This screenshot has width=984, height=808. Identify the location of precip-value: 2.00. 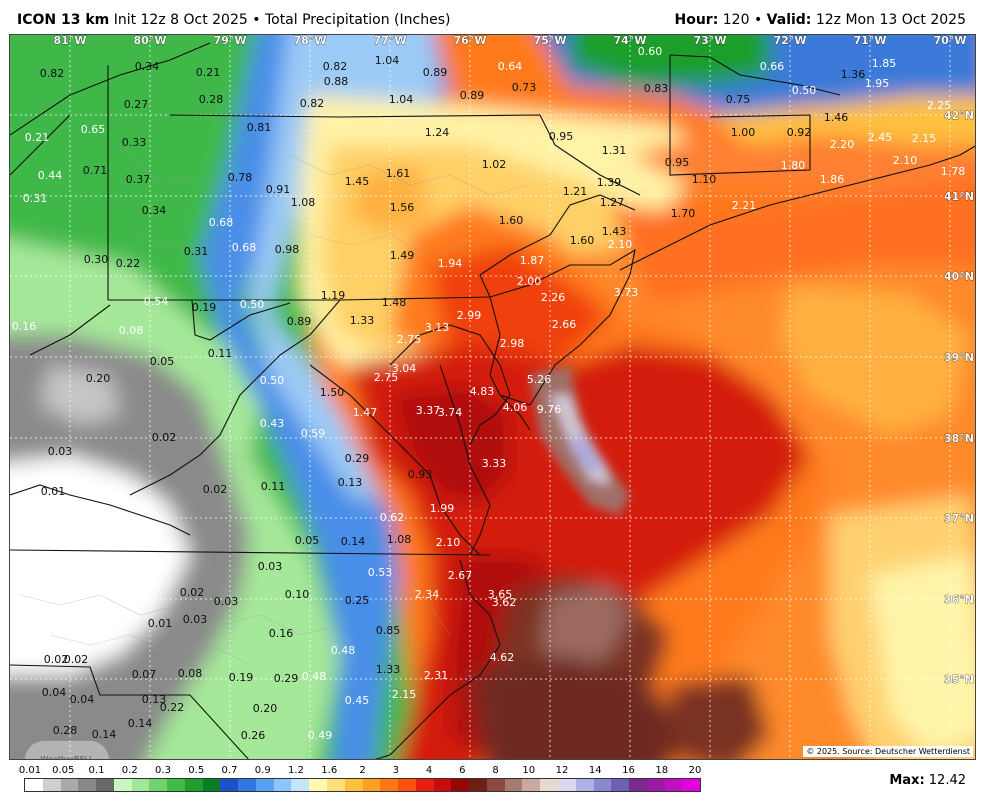
(529, 281).